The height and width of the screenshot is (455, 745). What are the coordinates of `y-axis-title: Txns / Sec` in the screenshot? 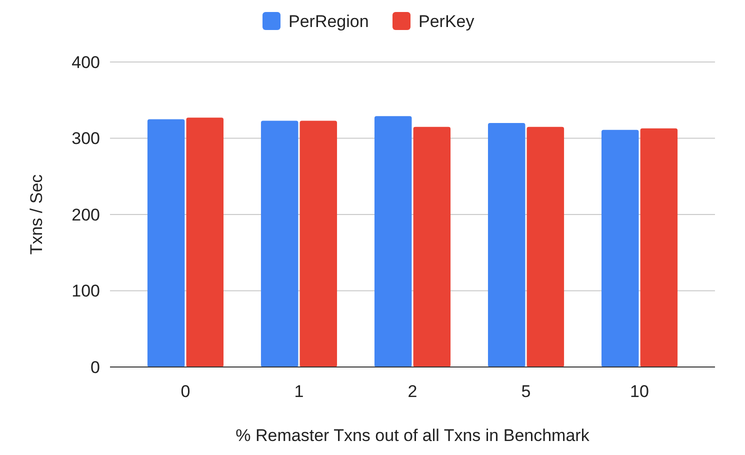 It's located at (36, 214).